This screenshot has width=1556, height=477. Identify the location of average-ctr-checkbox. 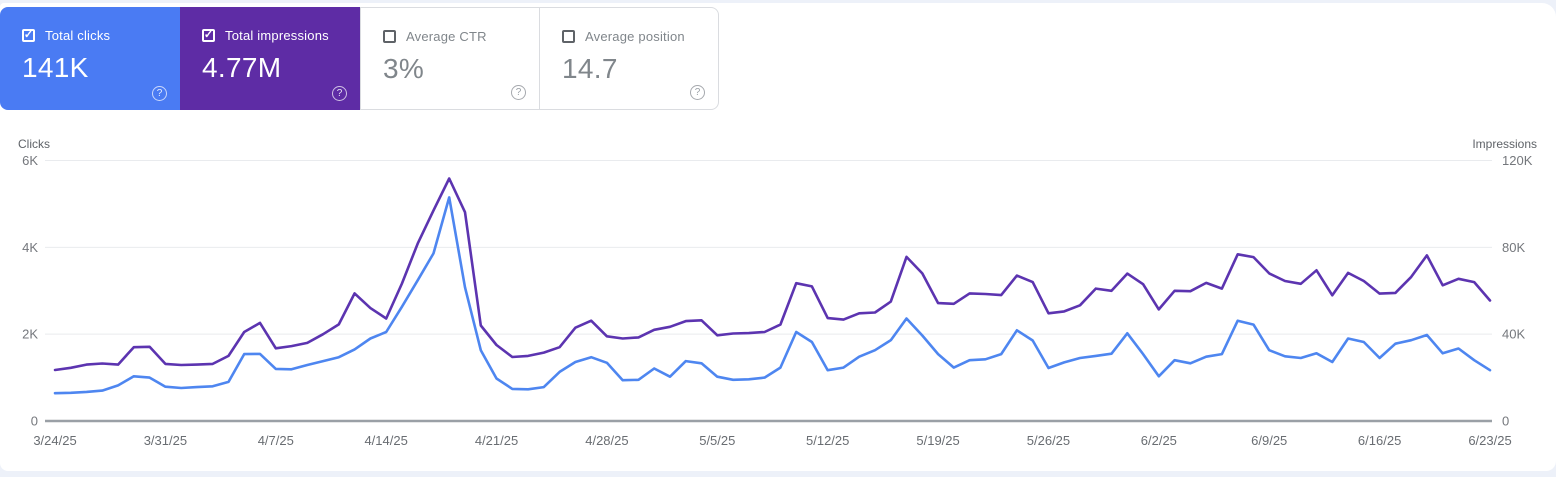
(389, 36).